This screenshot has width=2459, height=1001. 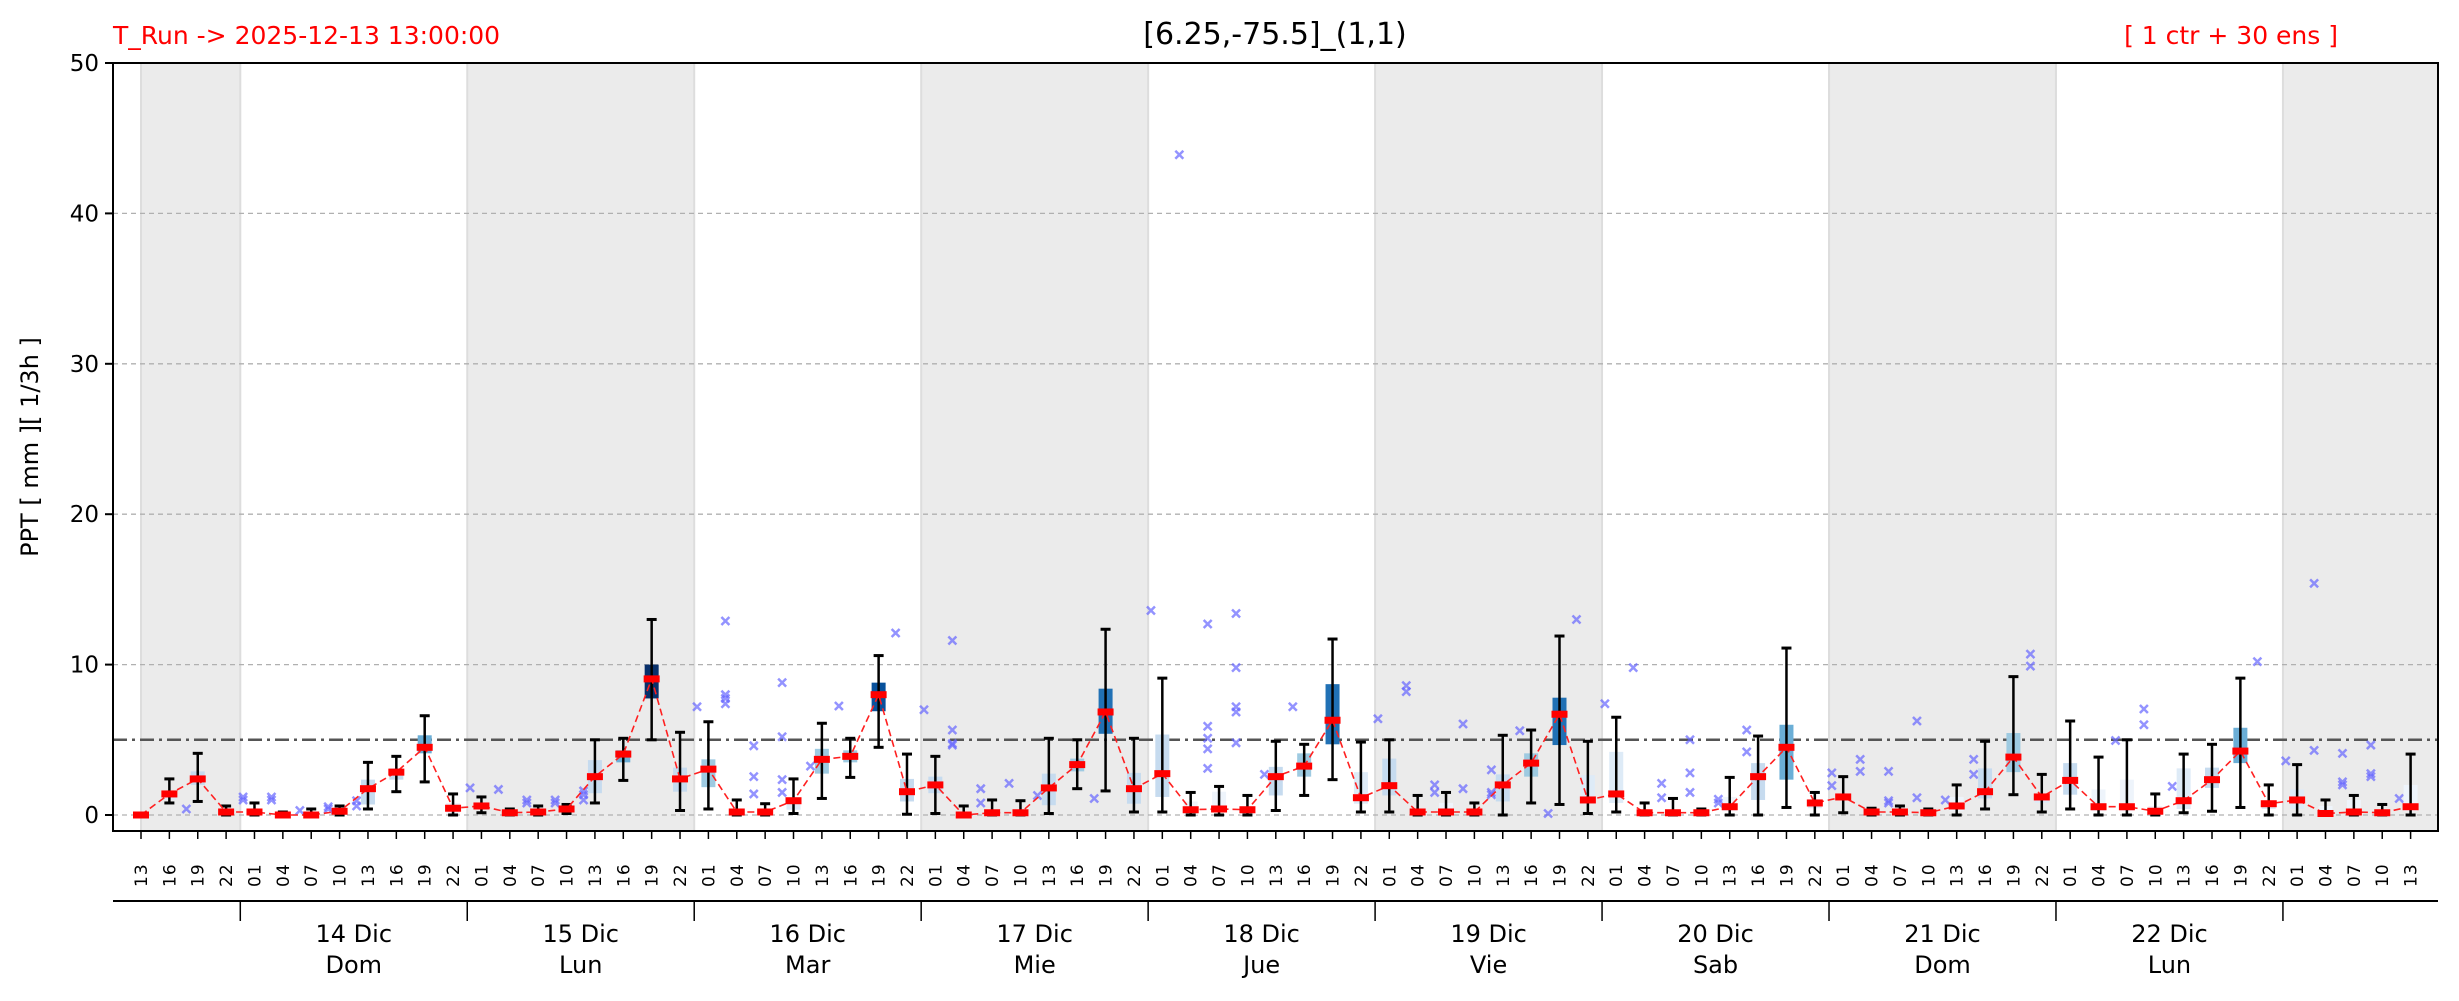 What do you see at coordinates (84, 515) in the screenshot?
I see `y-tick-label: 20` at bounding box center [84, 515].